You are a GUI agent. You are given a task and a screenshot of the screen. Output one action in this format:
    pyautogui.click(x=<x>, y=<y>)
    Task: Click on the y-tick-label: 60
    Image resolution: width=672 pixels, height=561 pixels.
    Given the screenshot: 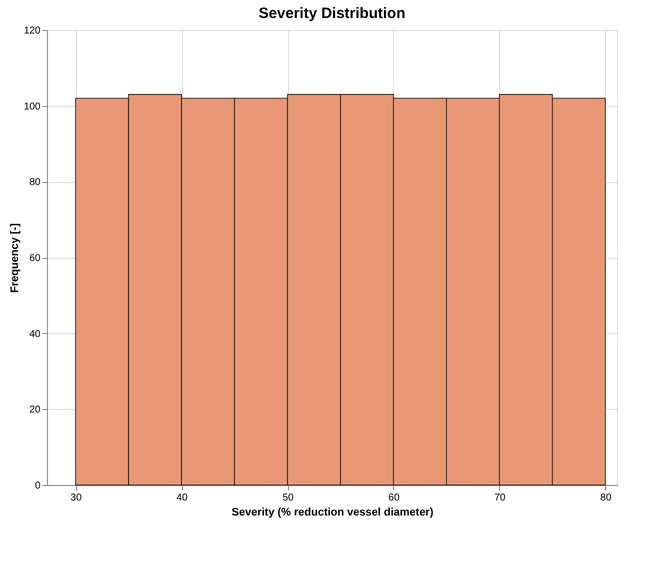 What is the action you would take?
    pyautogui.click(x=35, y=258)
    